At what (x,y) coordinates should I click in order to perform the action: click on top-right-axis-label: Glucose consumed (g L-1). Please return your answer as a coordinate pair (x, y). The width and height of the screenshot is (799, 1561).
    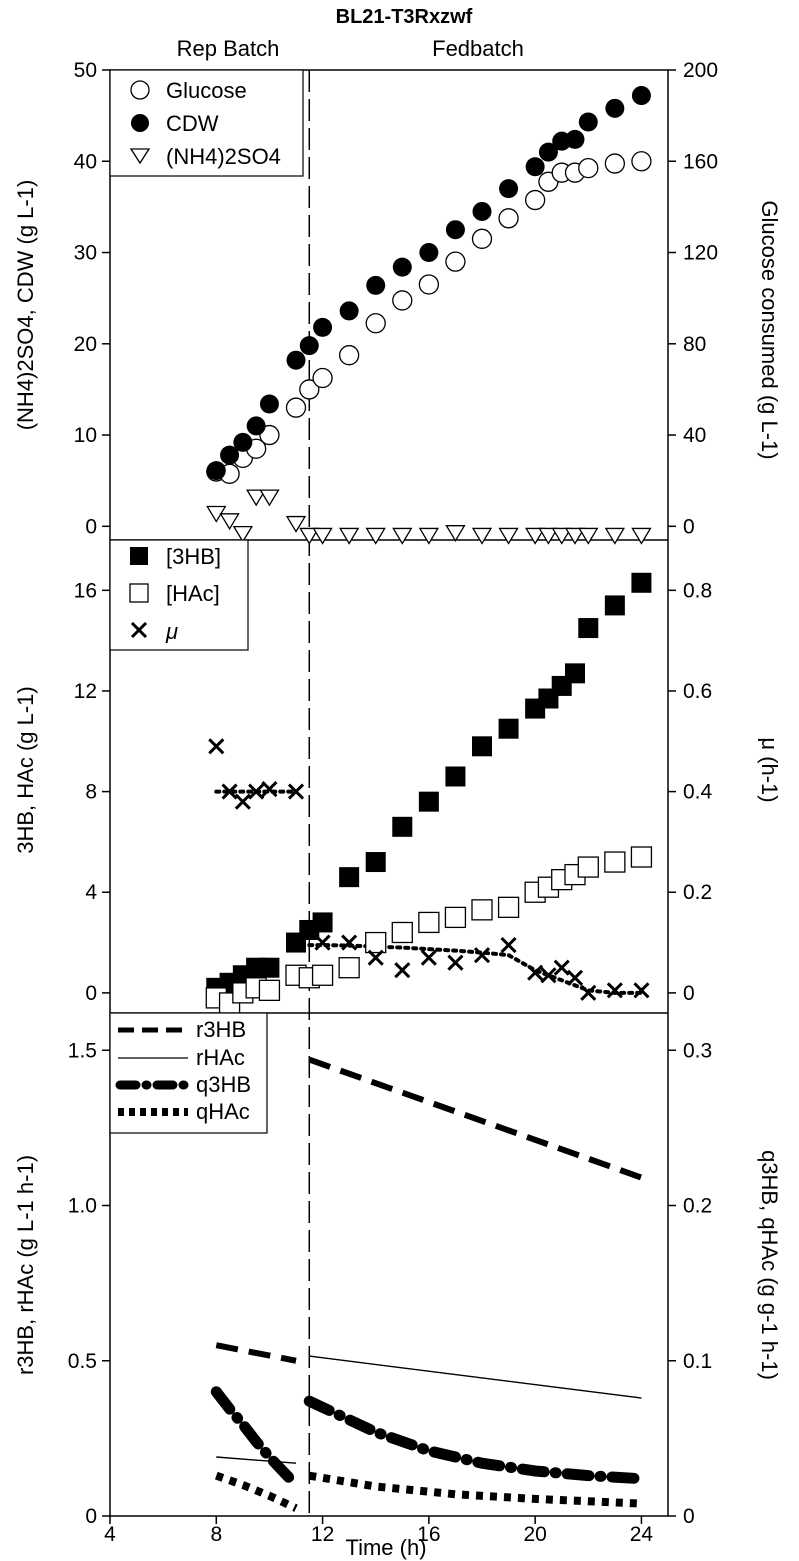
    Looking at the image, I should click on (769, 329).